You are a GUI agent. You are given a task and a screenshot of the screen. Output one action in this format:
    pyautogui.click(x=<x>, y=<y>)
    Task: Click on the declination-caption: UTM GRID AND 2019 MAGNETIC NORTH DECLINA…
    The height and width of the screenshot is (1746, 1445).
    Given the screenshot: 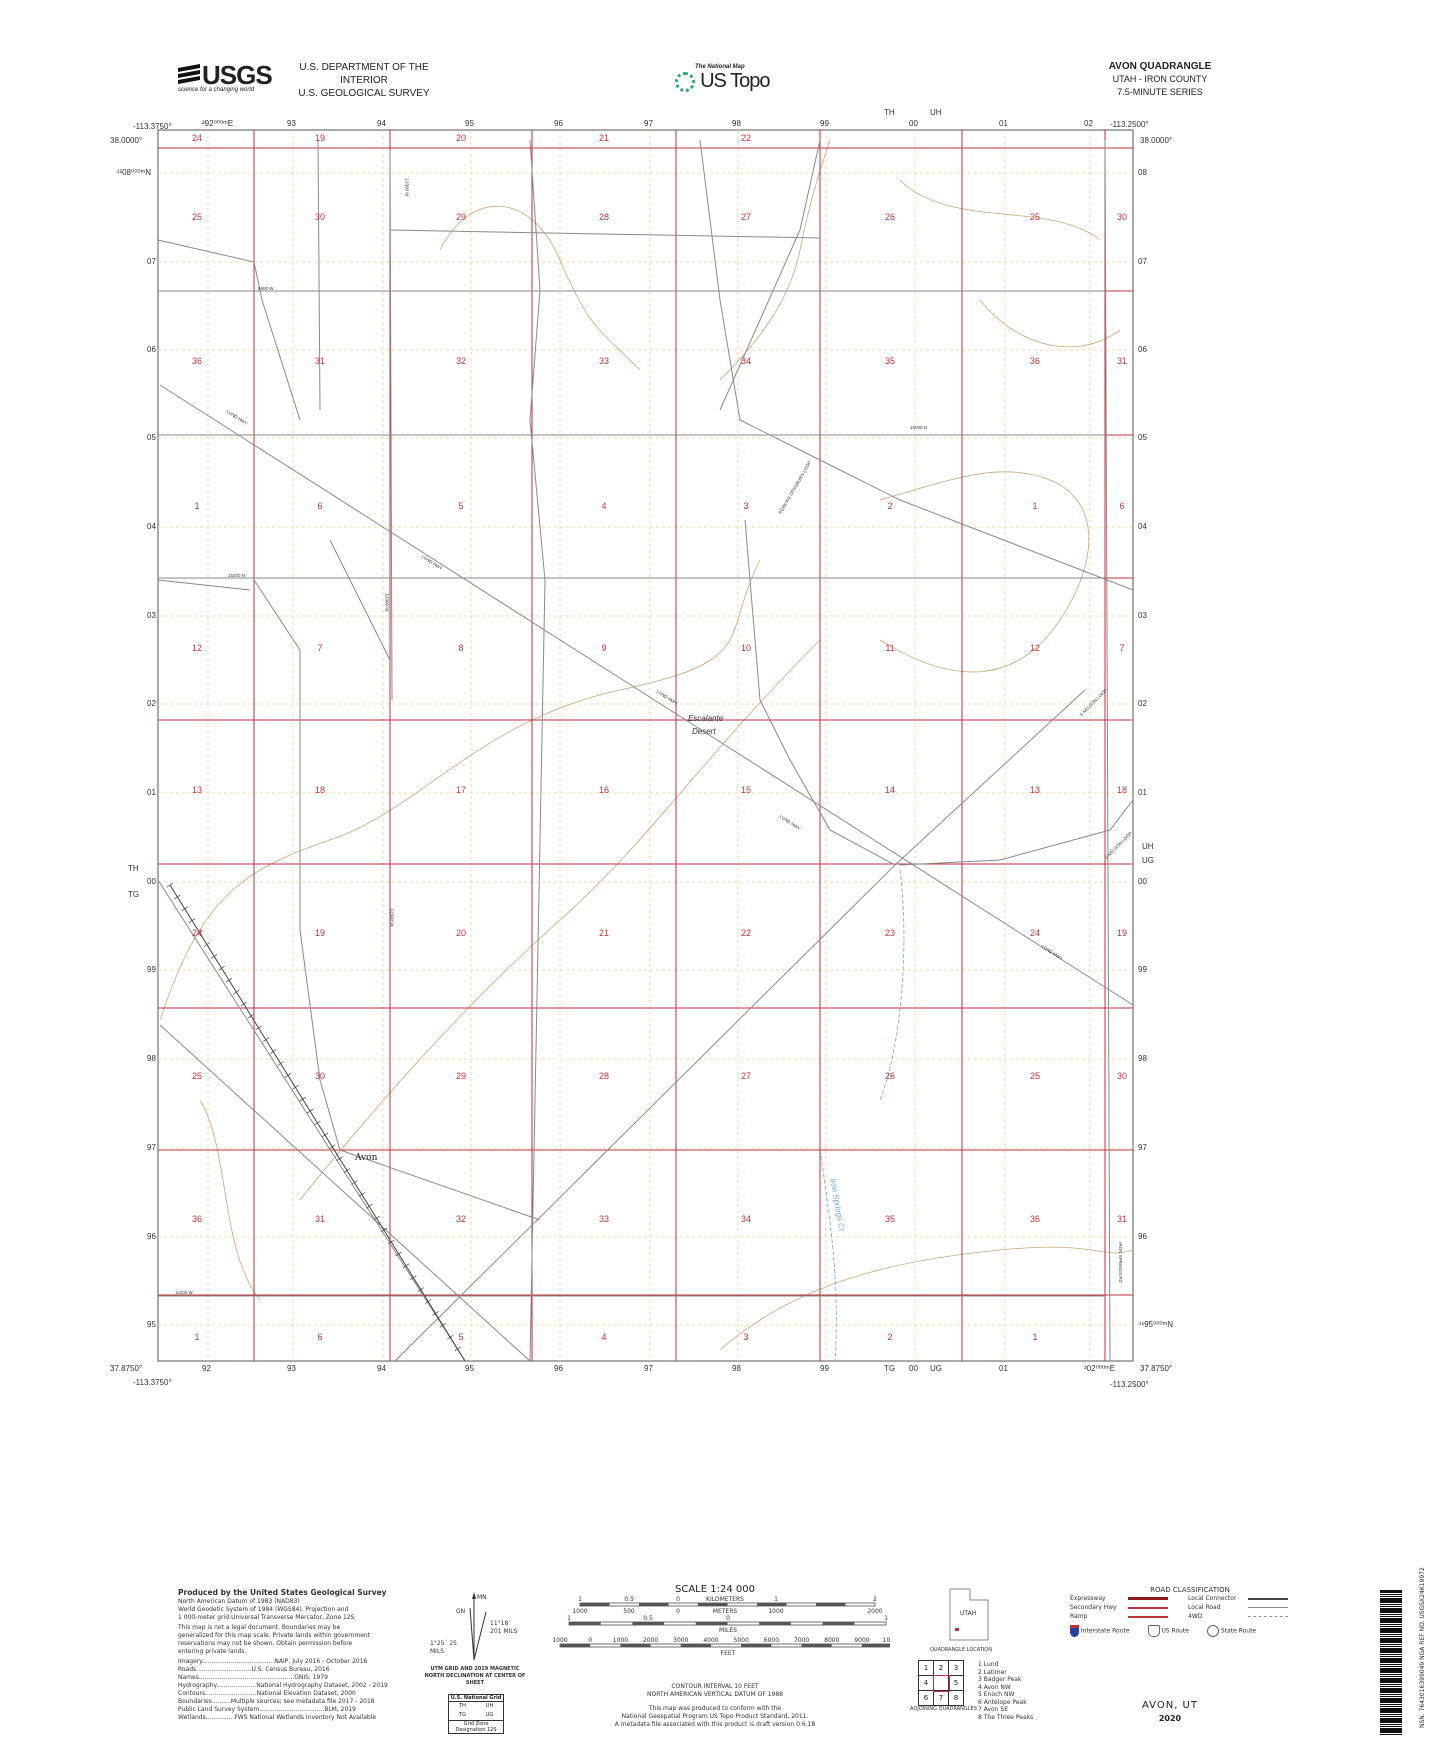 What is the action you would take?
    pyautogui.click(x=475, y=1676)
    